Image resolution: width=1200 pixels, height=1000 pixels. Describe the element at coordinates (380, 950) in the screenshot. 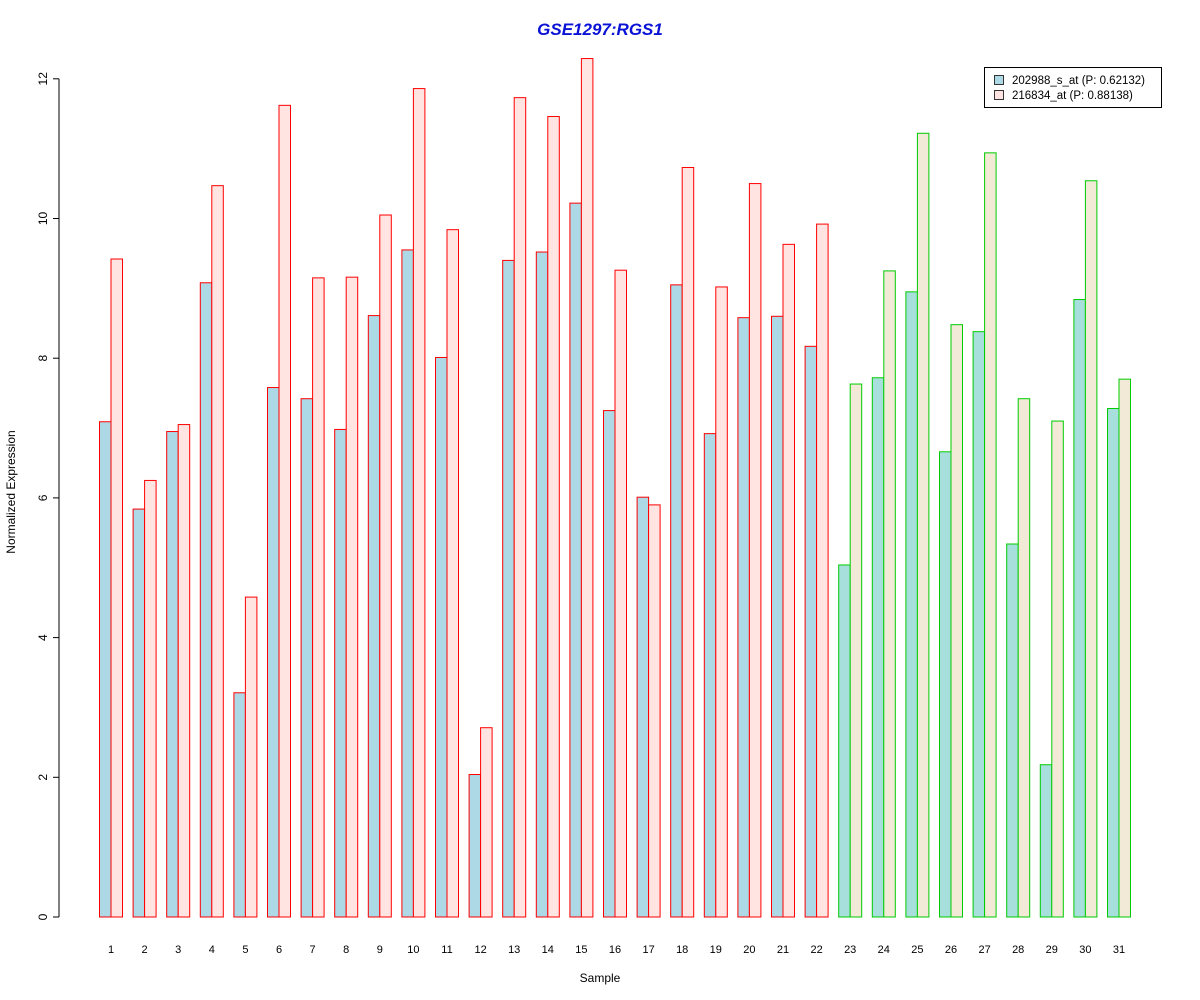

I see `x-tick-label: 9` at that location.